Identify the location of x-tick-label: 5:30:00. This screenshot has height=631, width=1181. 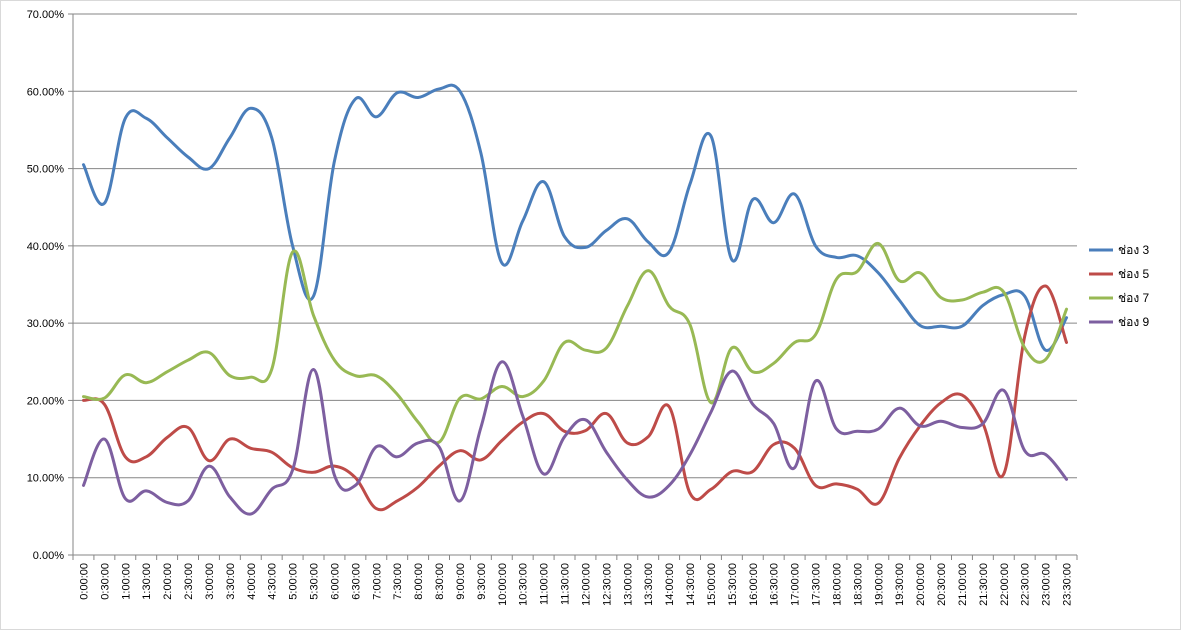
(315, 581).